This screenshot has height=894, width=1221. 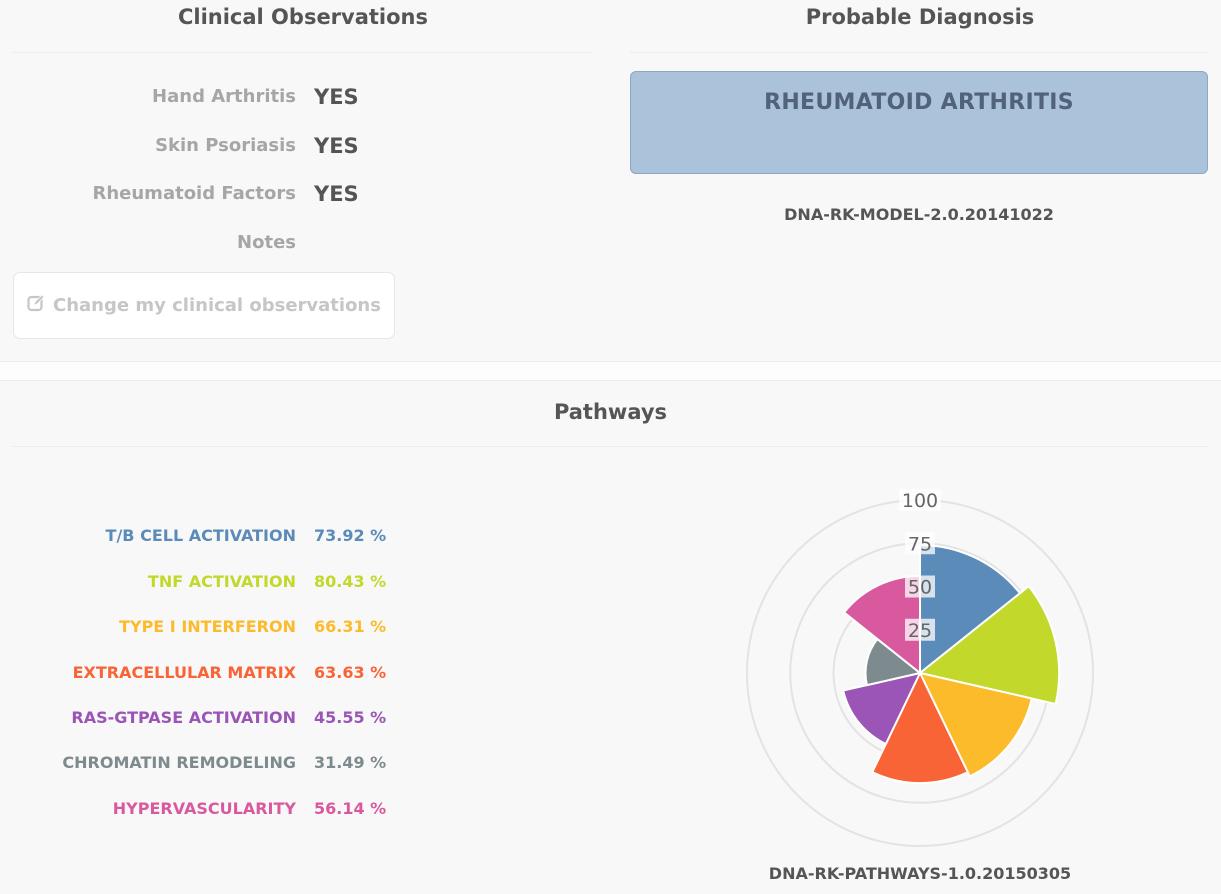 I want to click on observation-label: Rheumatoid Factors, so click(x=194, y=193).